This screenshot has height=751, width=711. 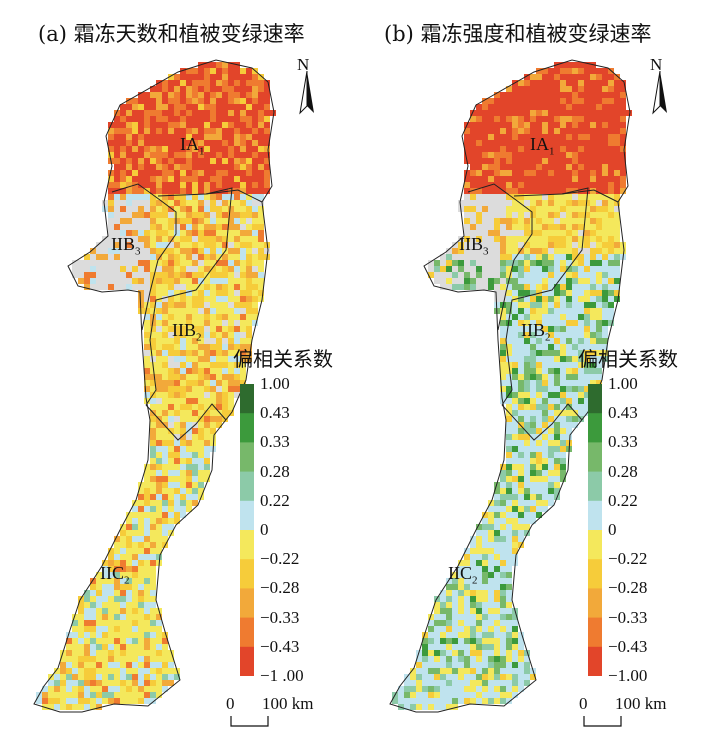 I want to click on legend-label: −1 .00, so click(x=282, y=675).